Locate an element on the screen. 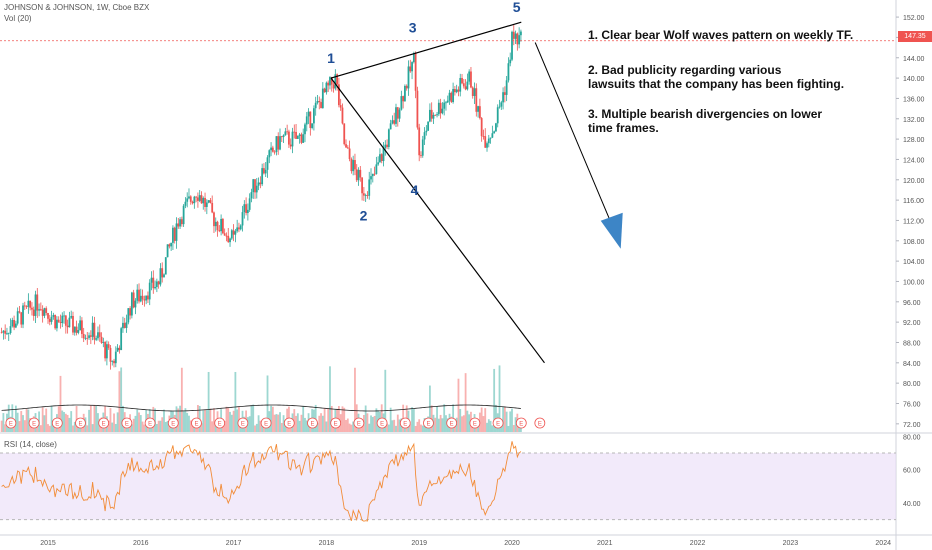  current-price-tag: 147.35 is located at coordinates (915, 36).